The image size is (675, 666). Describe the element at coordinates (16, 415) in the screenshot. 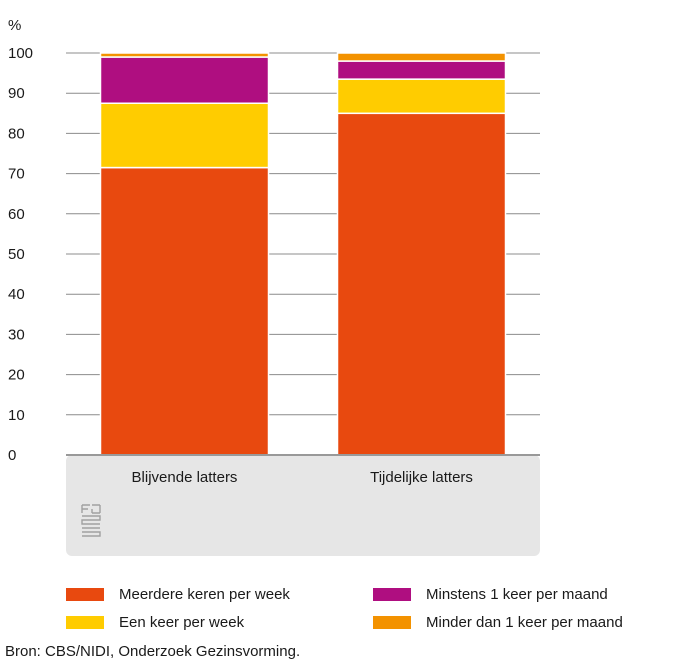

I see `y-tick-label: 10` at that location.